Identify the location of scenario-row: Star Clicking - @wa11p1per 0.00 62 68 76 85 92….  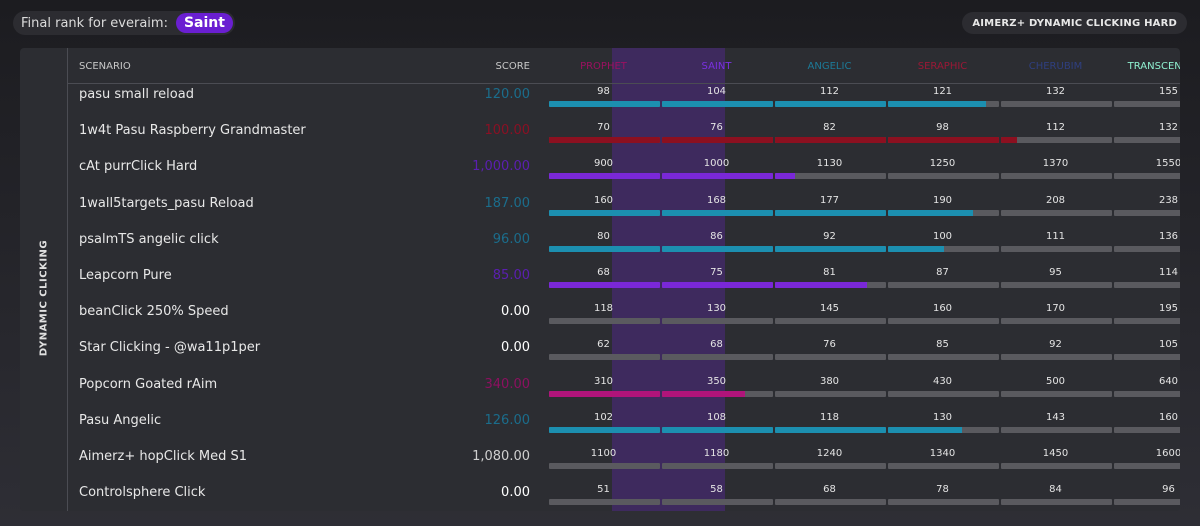
(624, 348).